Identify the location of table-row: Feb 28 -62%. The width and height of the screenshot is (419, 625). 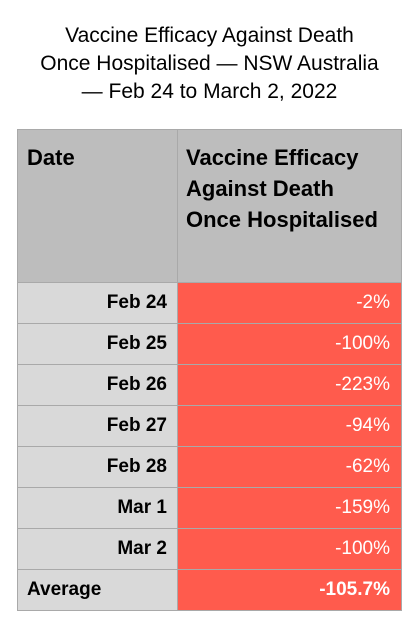
(209, 467).